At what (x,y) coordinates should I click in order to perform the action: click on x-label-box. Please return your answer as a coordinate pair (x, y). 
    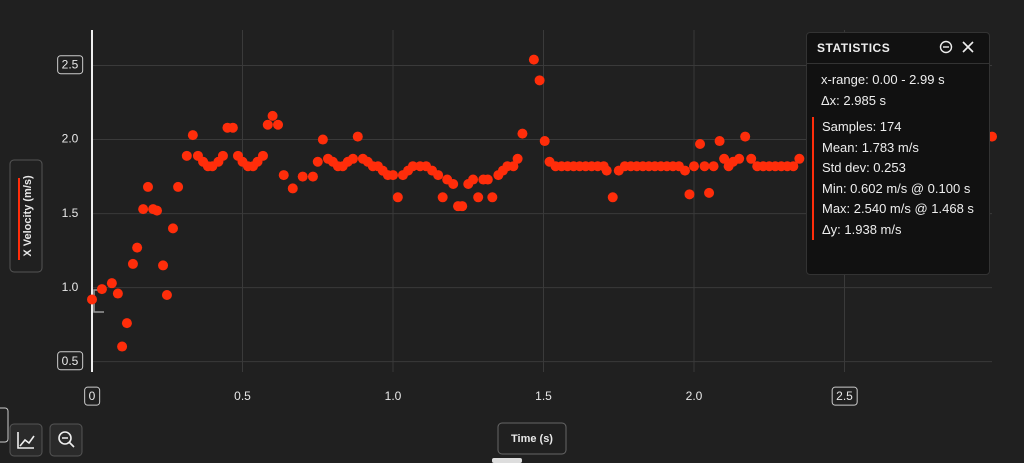
    Looking at the image, I should click on (532, 438).